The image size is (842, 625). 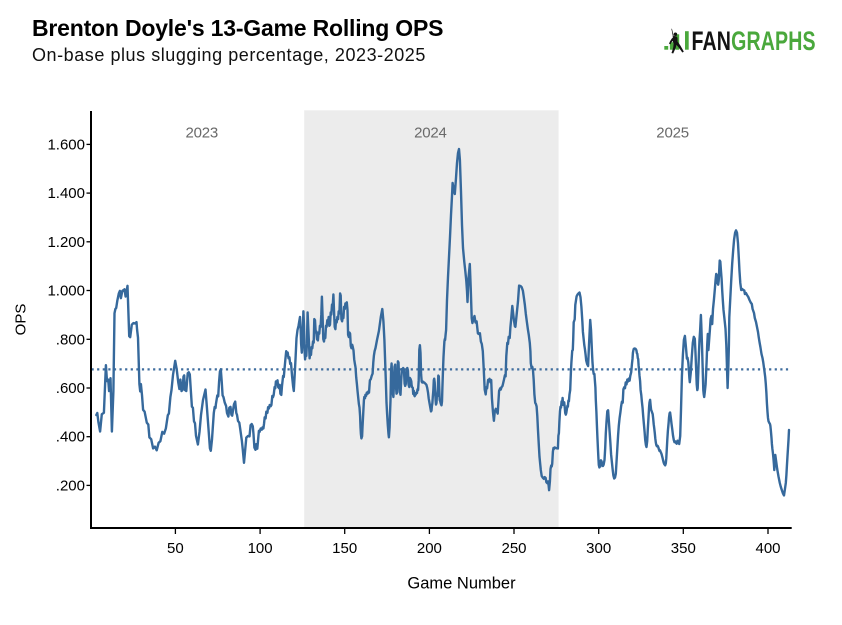 I want to click on svg-text: 2025, so click(x=672, y=132).